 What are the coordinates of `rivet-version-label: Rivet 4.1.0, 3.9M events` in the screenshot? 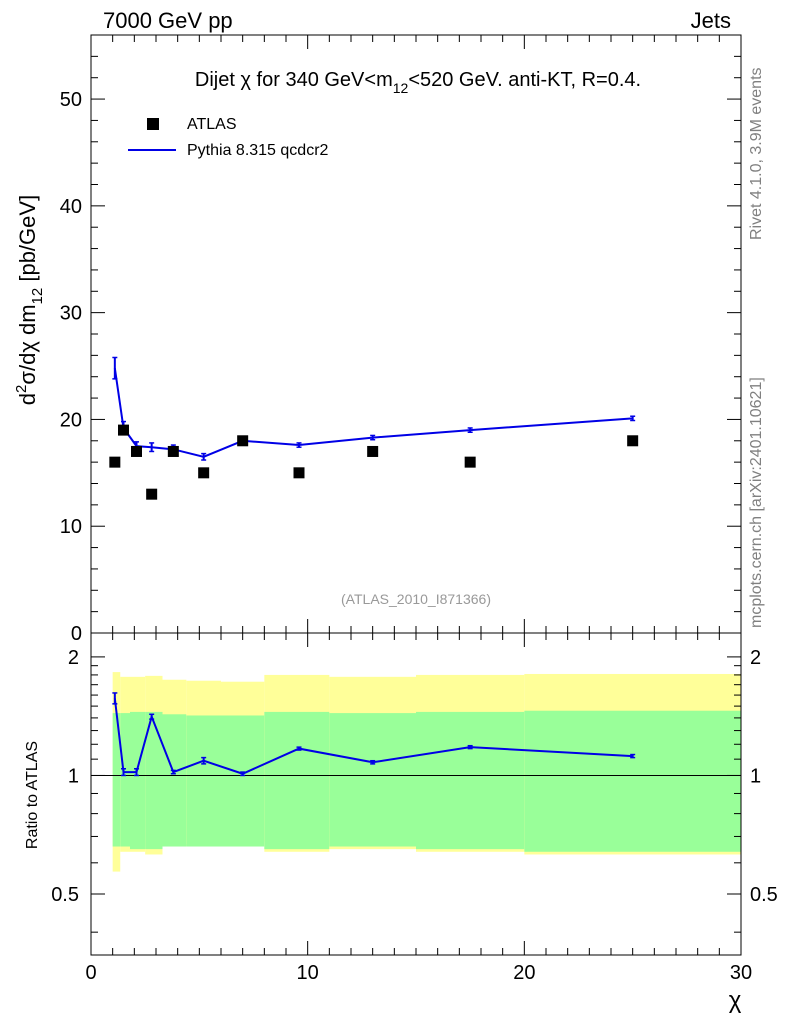 It's located at (756, 153).